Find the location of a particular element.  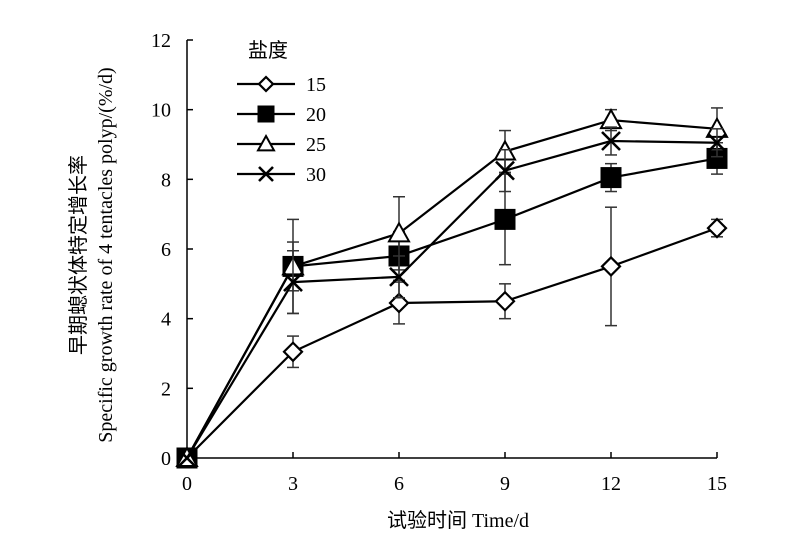

x-tick-label: 15 is located at coordinates (717, 484).